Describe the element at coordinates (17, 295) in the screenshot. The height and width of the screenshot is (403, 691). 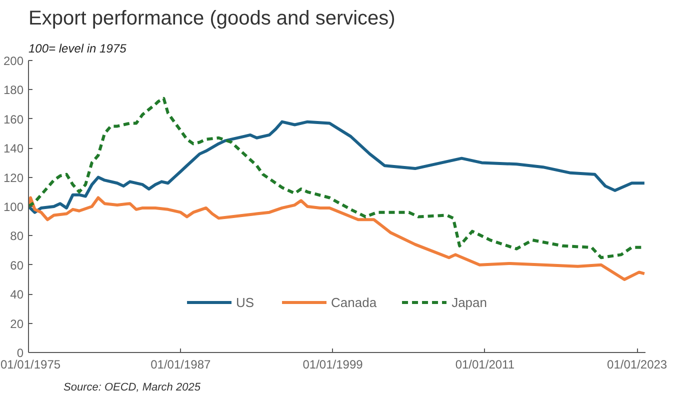
I see `y-tick-label: 40` at that location.